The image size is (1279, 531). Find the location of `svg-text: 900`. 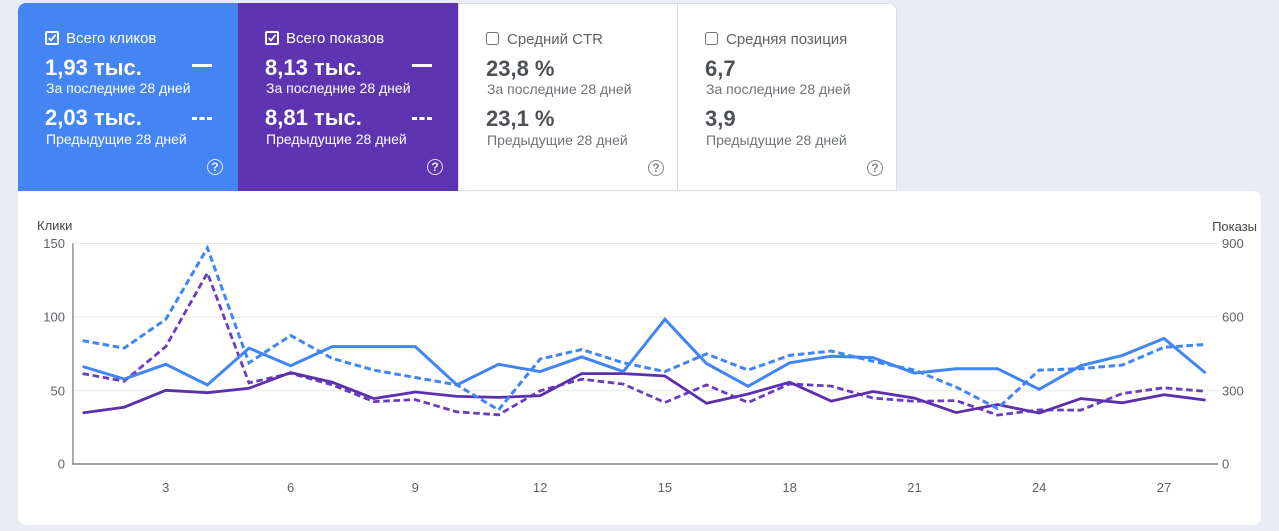

svg-text: 900 is located at coordinates (1233, 243).